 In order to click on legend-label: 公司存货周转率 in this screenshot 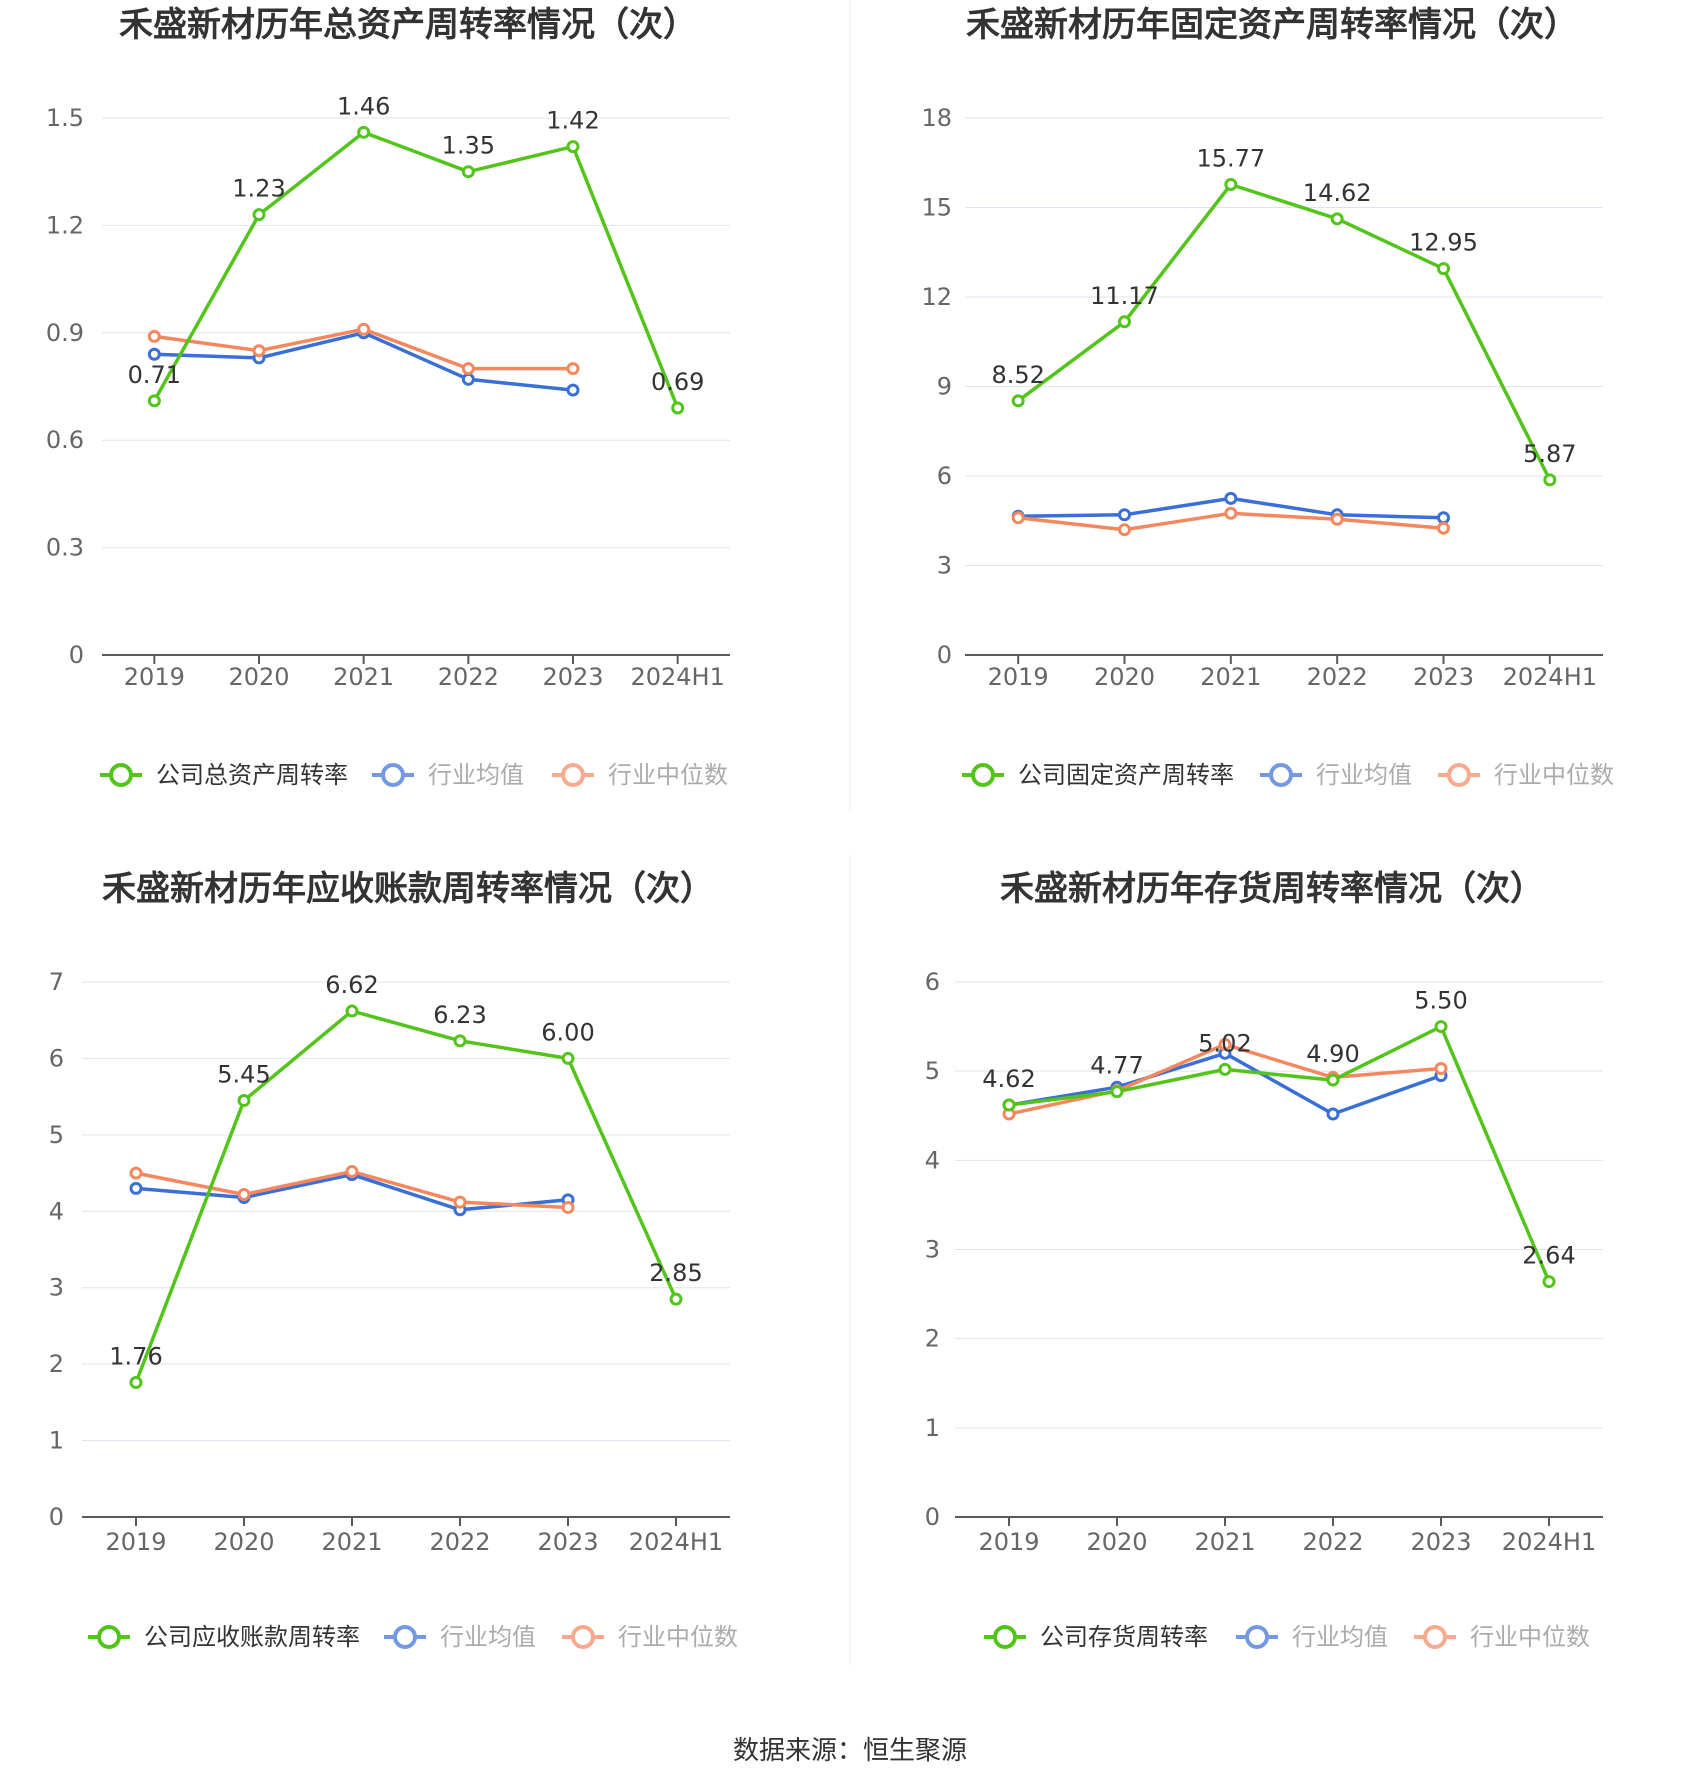, I will do `click(1124, 1637)`.